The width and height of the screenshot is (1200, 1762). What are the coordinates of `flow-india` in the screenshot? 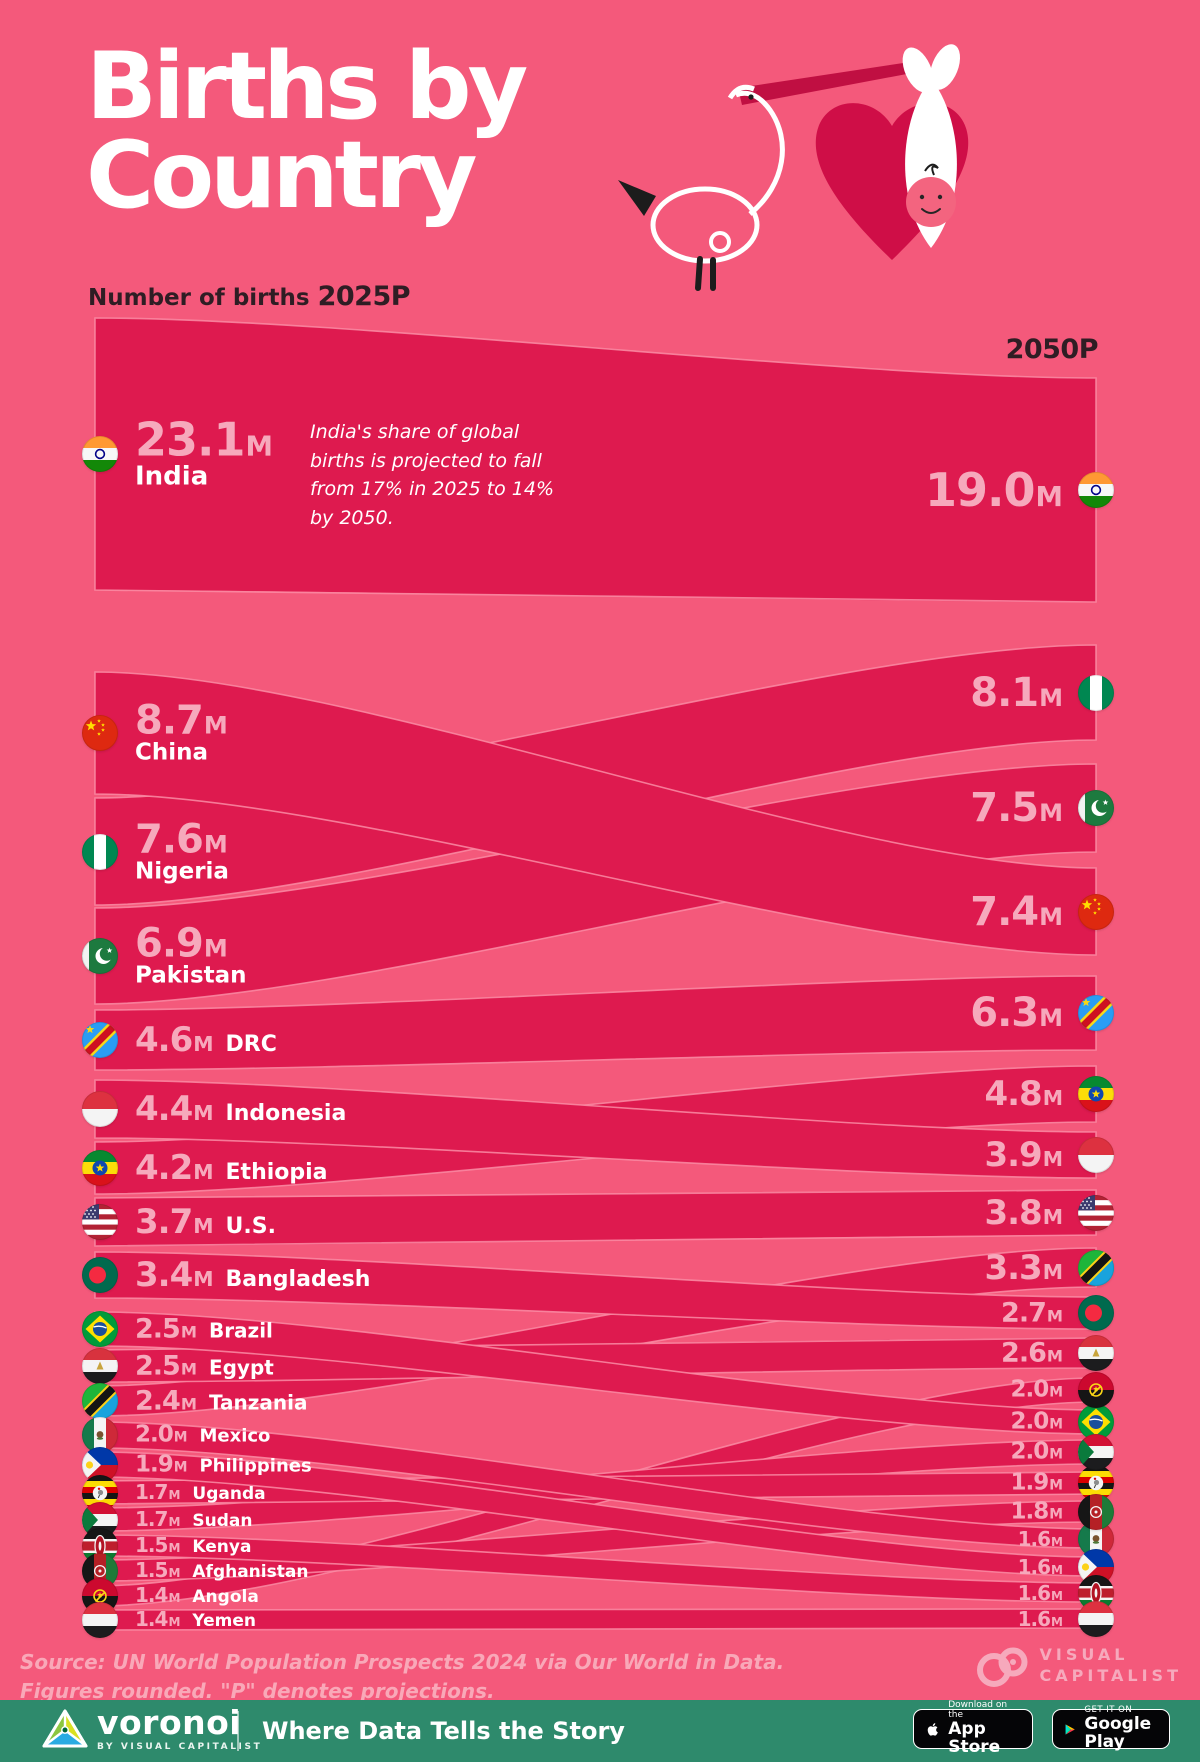 It's located at (595, 460).